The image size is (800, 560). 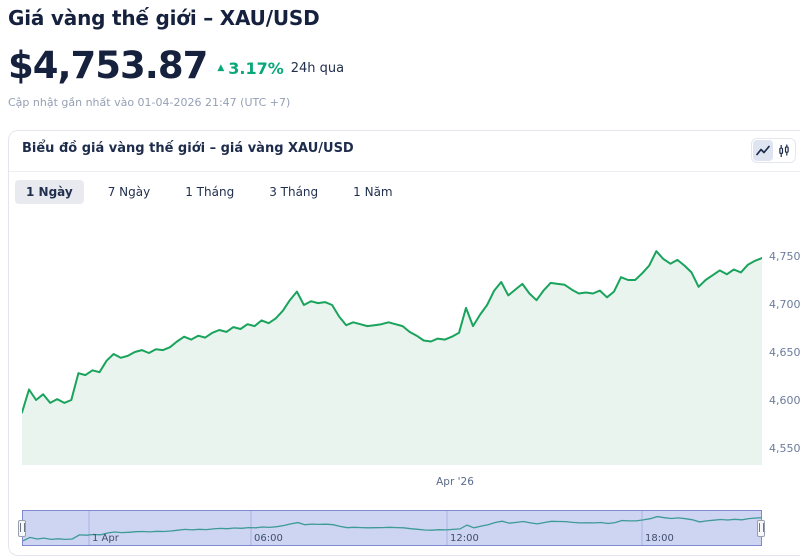 What do you see at coordinates (164, 18) in the screenshot?
I see `page-title: Giá vàng thế giới – XAU/USD` at bounding box center [164, 18].